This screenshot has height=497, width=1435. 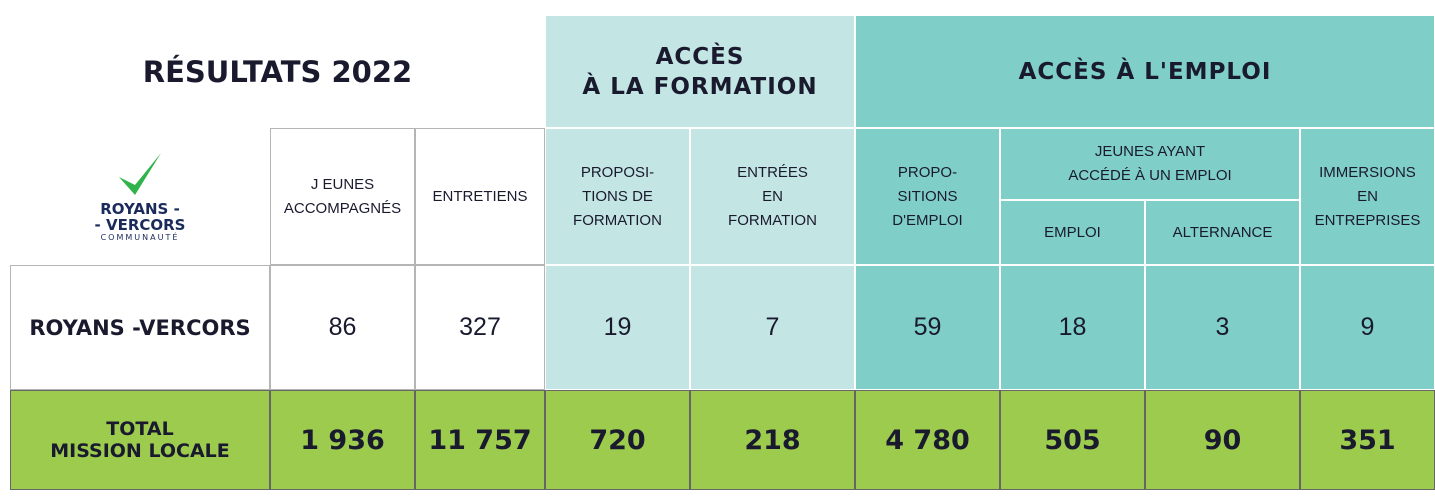 What do you see at coordinates (140, 237) in the screenshot?
I see `logo-text: COMMUNAUTÉ` at bounding box center [140, 237].